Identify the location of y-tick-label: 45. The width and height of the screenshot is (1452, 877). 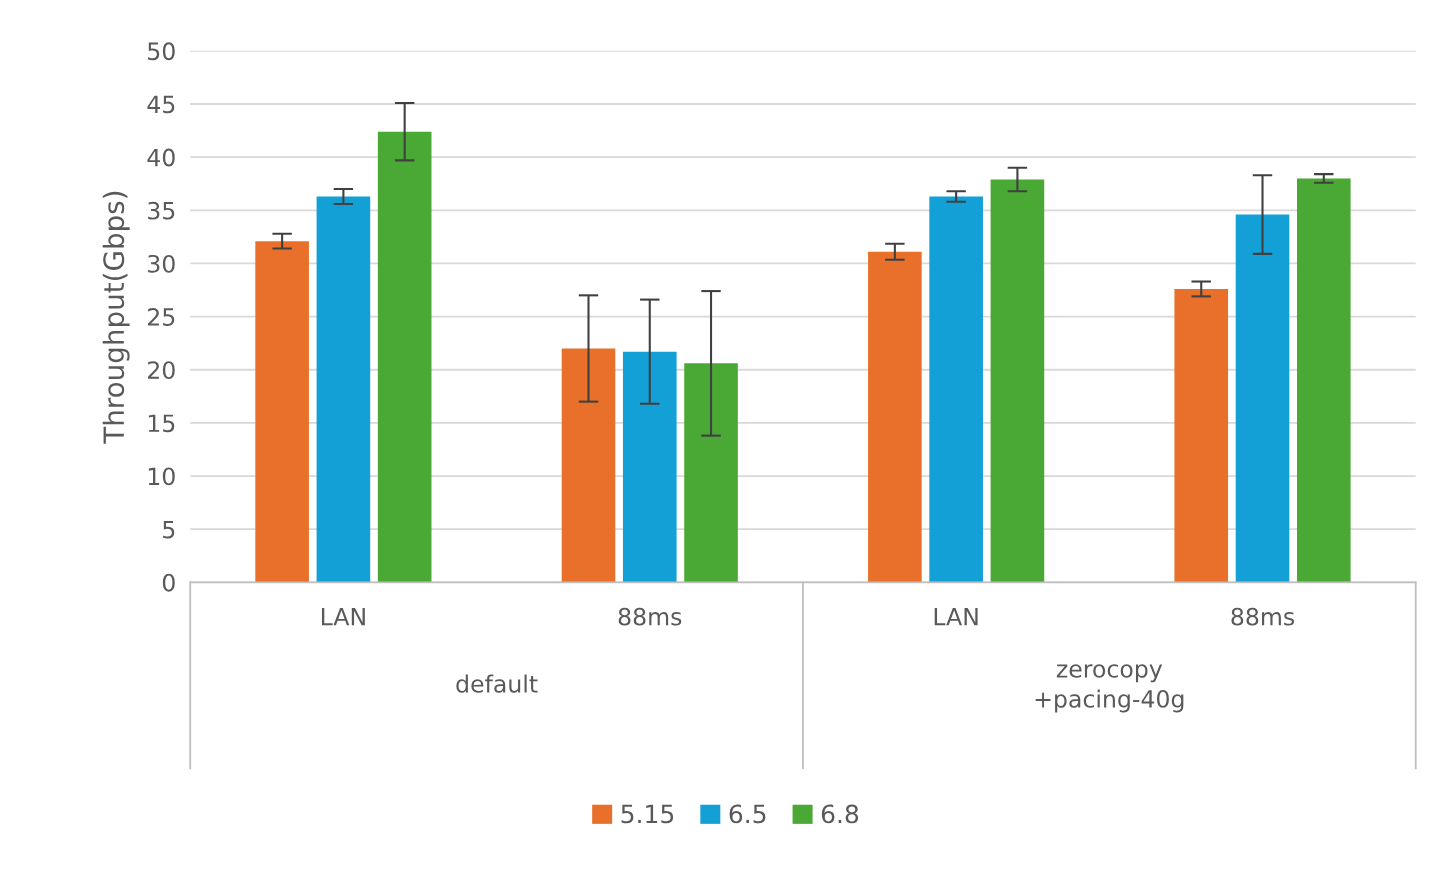
(161, 104).